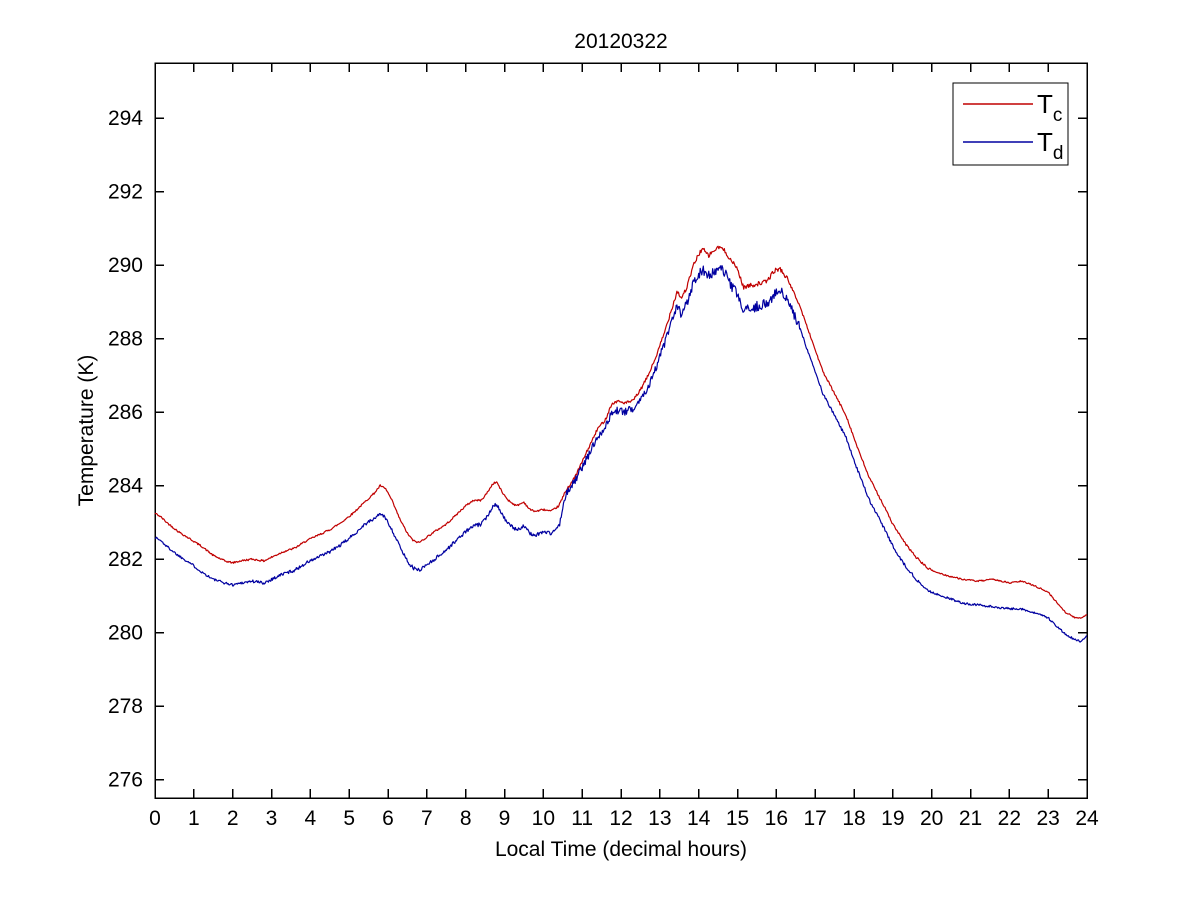  I want to click on x-tick-label: 9, so click(505, 818).